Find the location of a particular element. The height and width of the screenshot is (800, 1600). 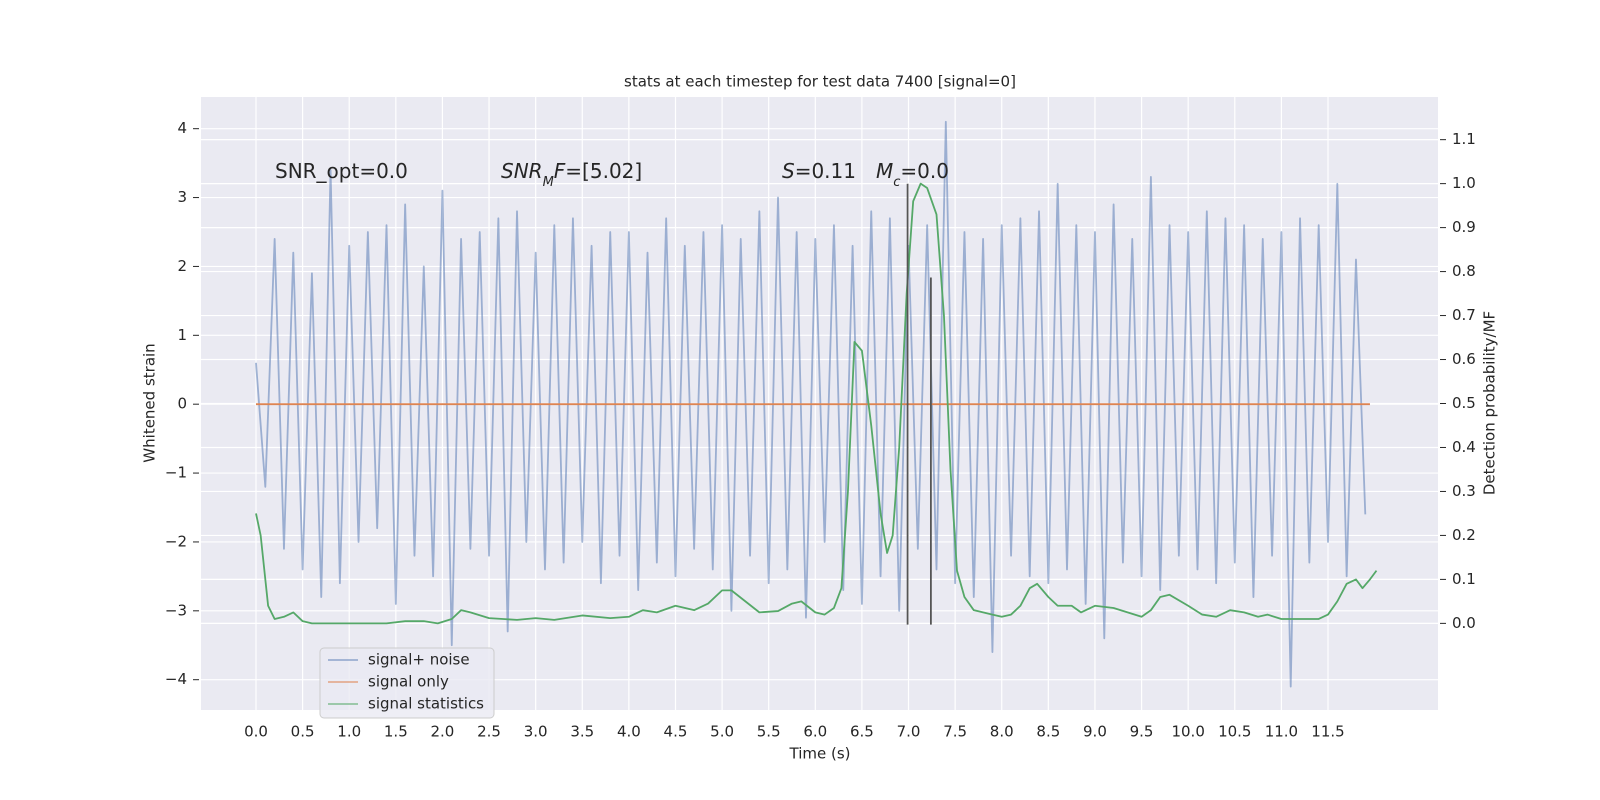

y-tick-label: 4 is located at coordinates (182, 128).